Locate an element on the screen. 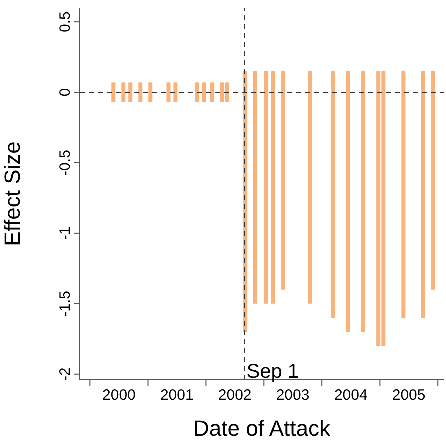 The height and width of the screenshot is (440, 446). y-tick-label: 0.5 is located at coordinates (65, 22).